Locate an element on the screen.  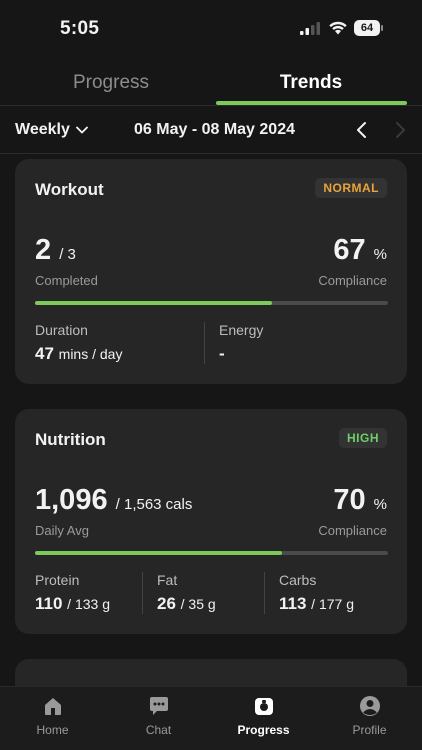
date-bar: Weekly 06 May - 08 May 2024 is located at coordinates (211, 130).